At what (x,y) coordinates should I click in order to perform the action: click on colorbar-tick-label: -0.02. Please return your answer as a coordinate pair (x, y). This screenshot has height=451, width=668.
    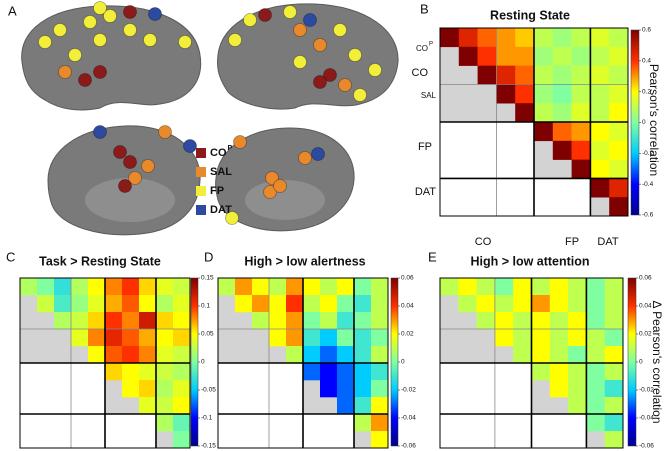
    Looking at the image, I should click on (646, 390).